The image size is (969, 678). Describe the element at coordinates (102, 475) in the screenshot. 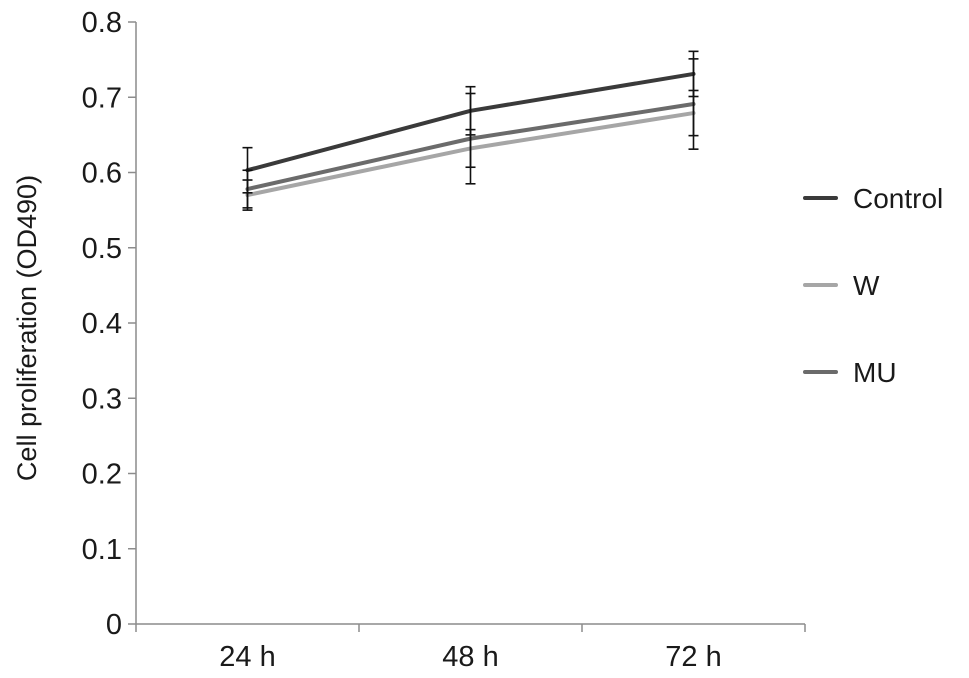

I see `y-tick-label: 0.2` at that location.